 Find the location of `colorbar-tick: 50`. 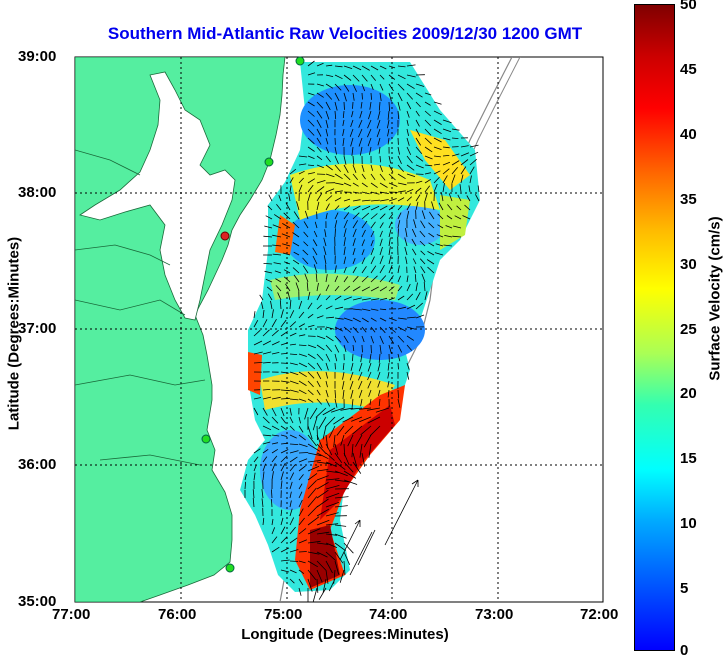

colorbar-tick: 50 is located at coordinates (688, 6).